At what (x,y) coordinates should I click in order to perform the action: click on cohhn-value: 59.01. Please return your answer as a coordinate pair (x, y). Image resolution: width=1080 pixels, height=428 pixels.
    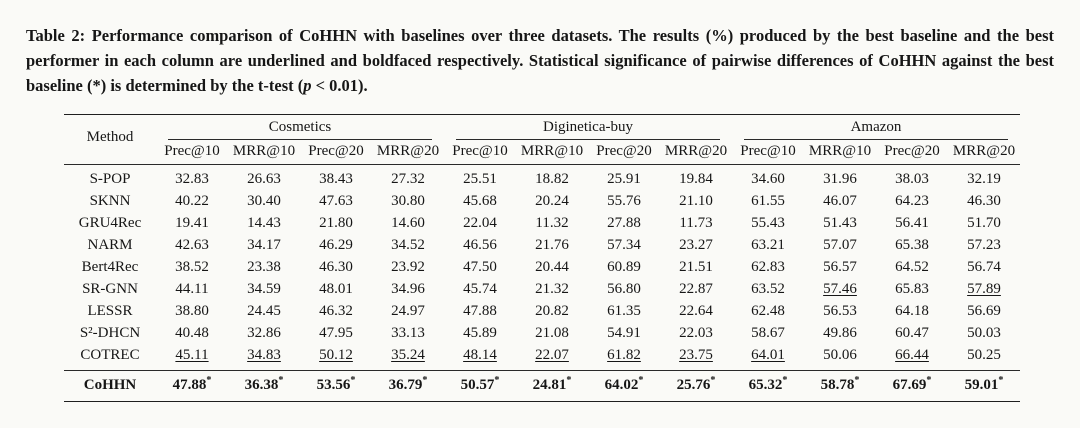
    Looking at the image, I should click on (981, 385).